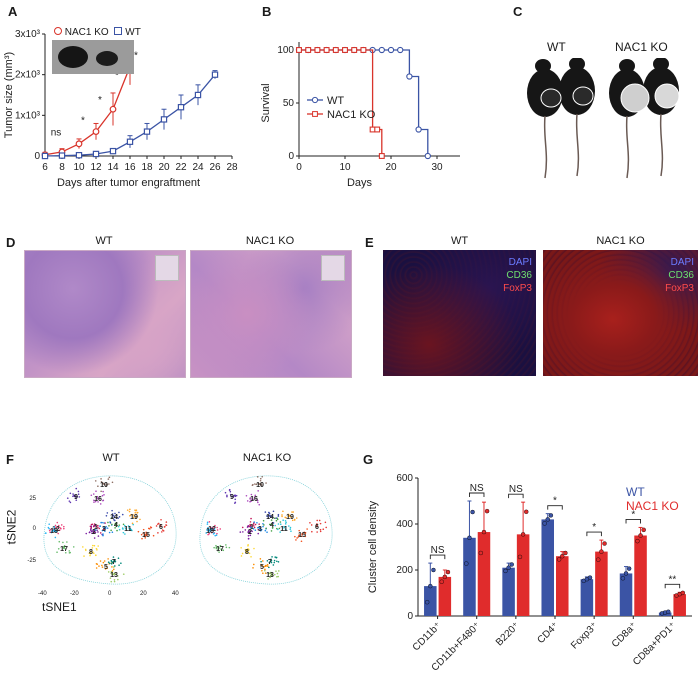  What do you see at coordinates (10, 459) in the screenshot?
I see `panel-label-f: F` at bounding box center [10, 459].